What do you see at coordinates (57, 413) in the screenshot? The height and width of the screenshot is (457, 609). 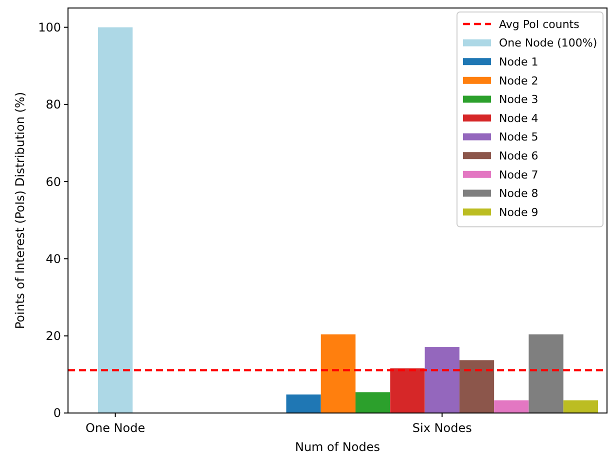 I see `y-tick-label: 0` at bounding box center [57, 413].